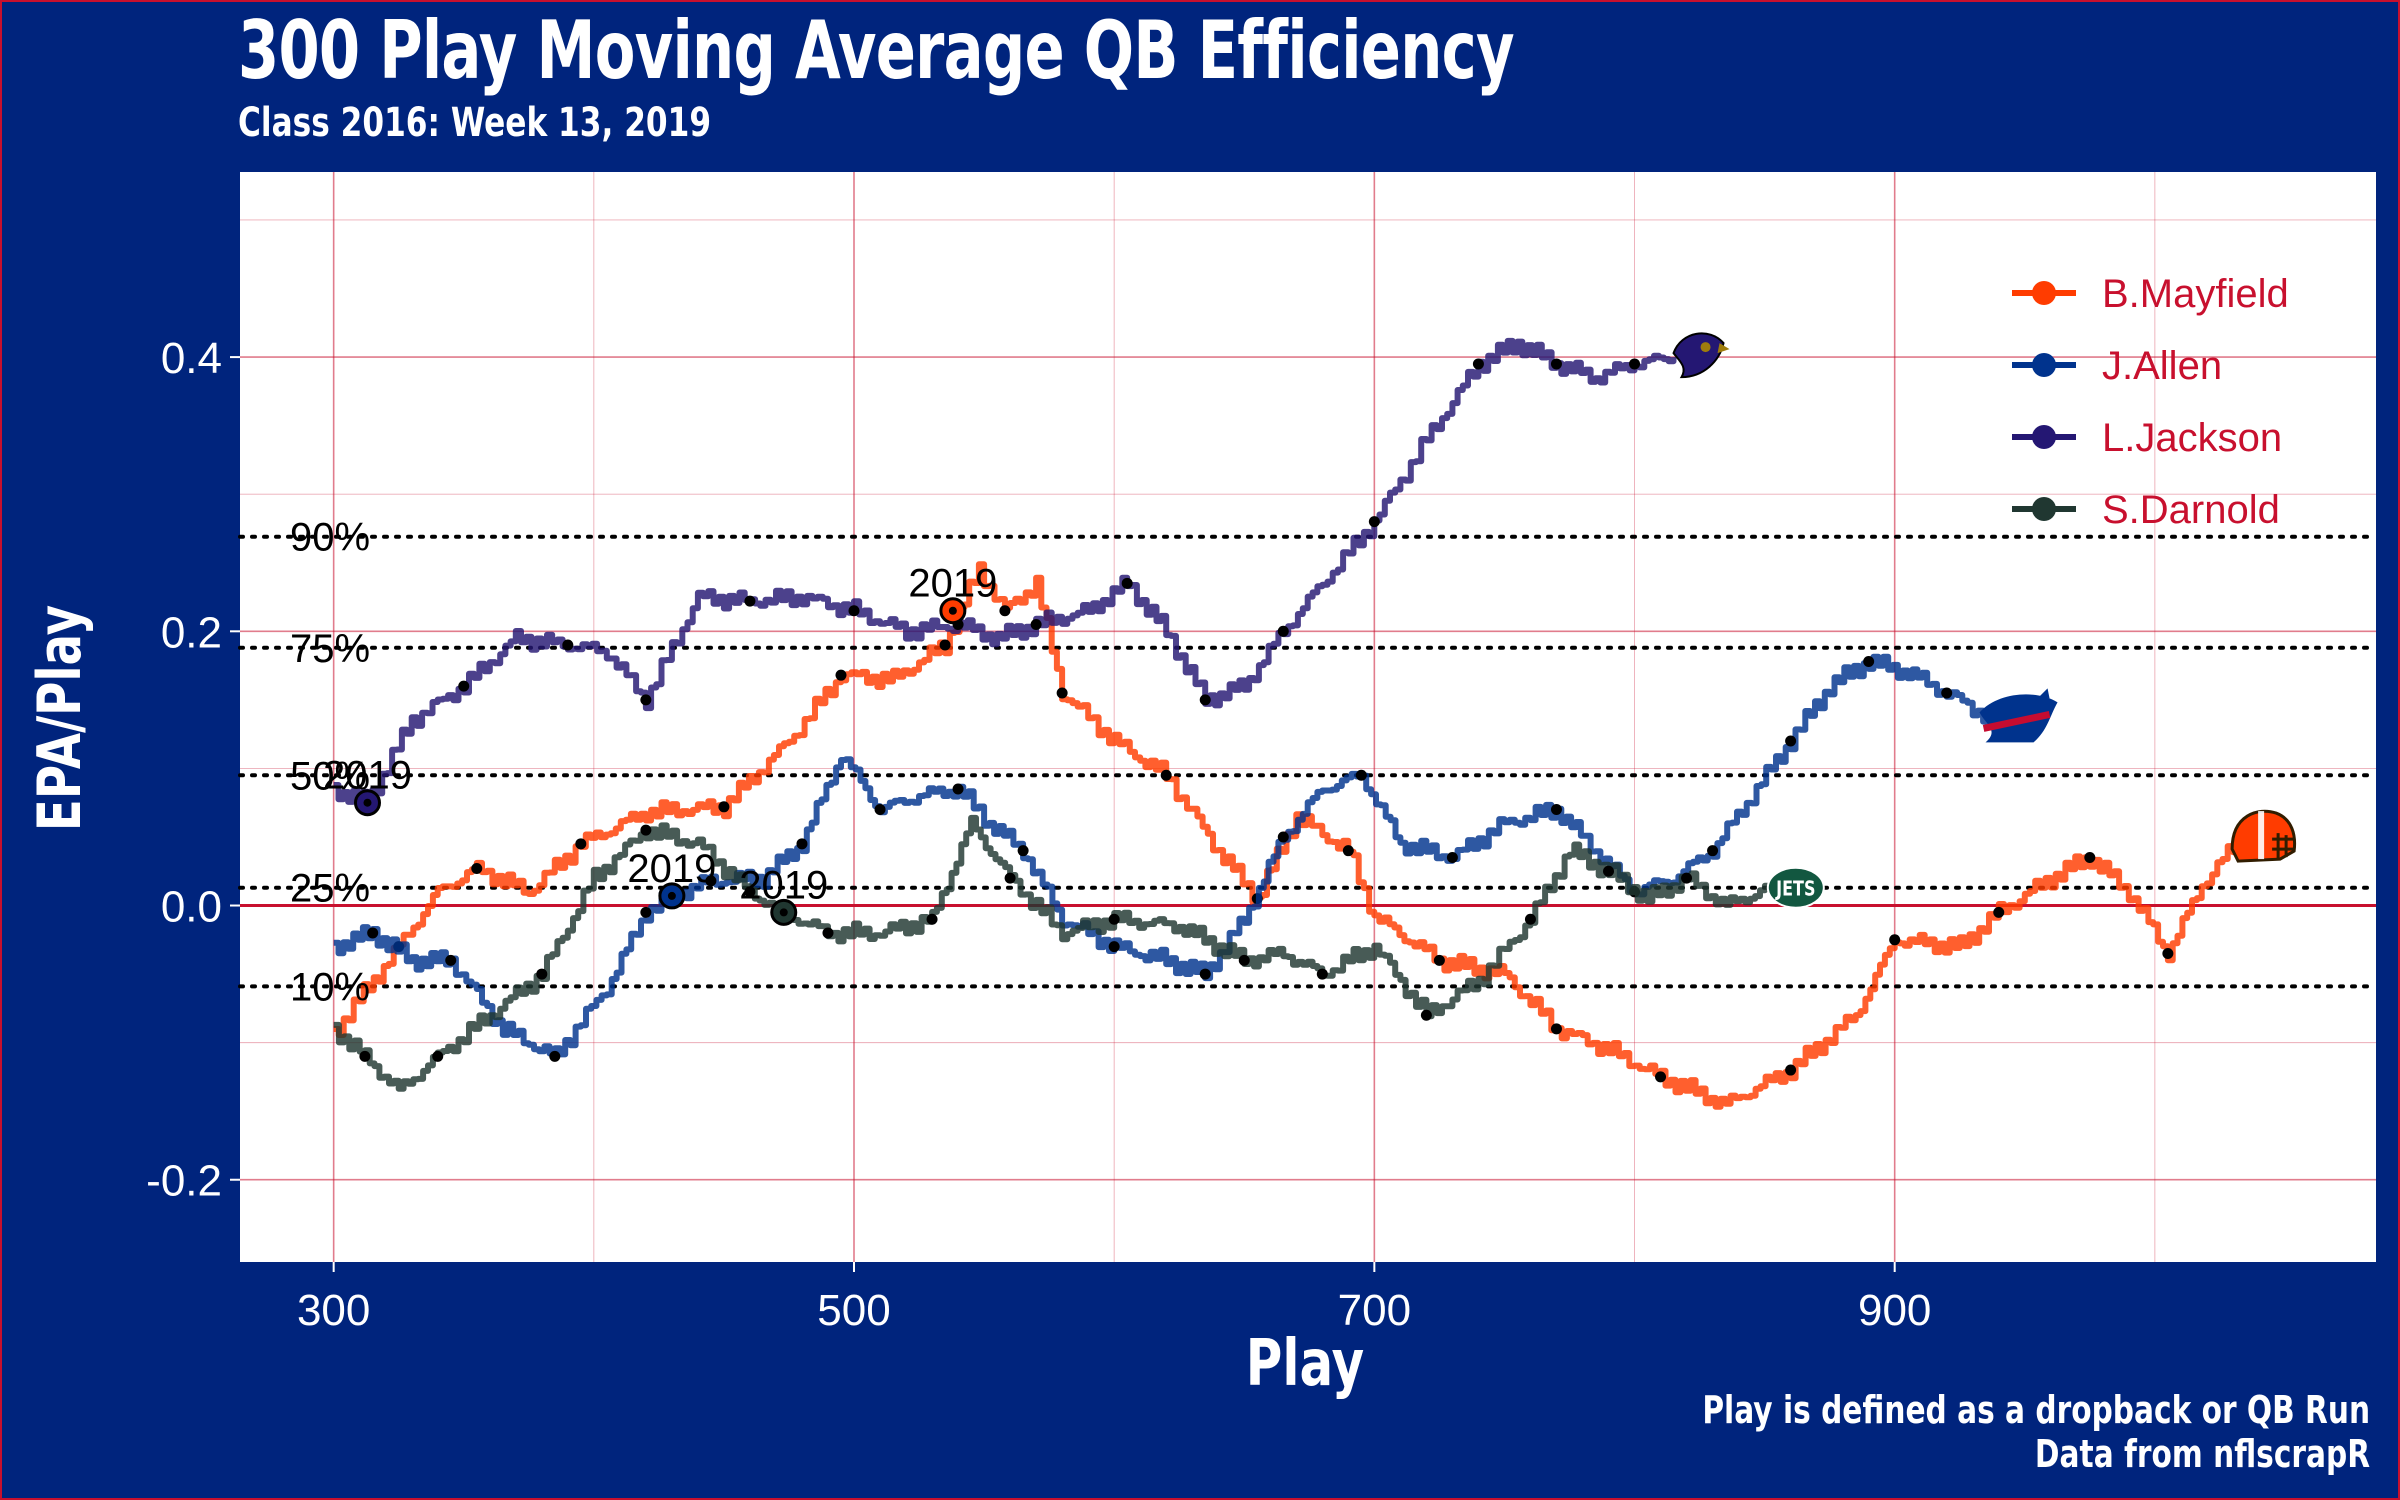 The width and height of the screenshot is (2400, 1500). Describe the element at coordinates (330, 889) in the screenshot. I see `percentile-label: 25%` at that location.